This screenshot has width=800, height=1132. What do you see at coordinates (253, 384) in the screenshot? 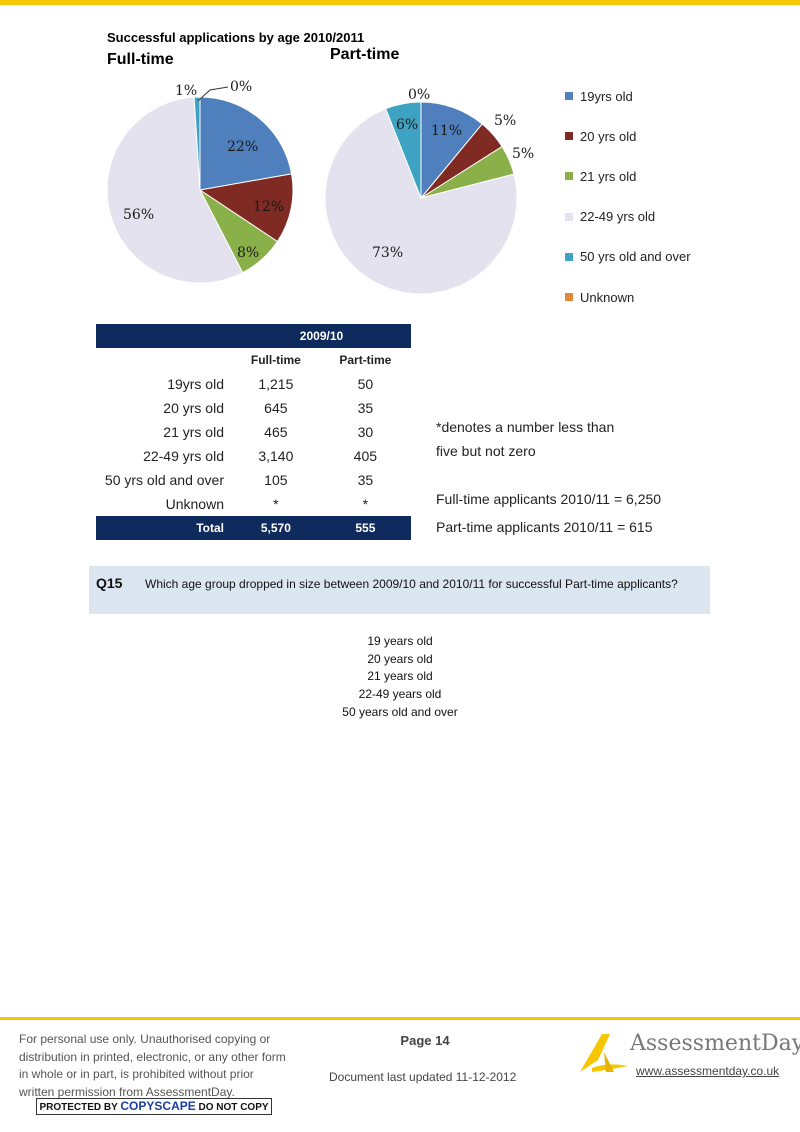
I see `table-row: 19yrs old 1,215 50` at bounding box center [253, 384].